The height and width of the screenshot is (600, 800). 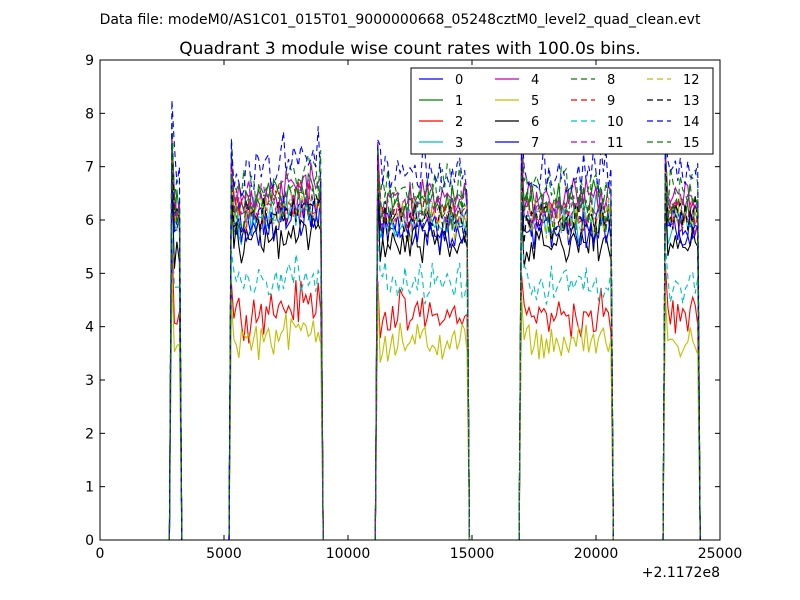 I want to click on legend-label-9: 9, so click(x=611, y=101).